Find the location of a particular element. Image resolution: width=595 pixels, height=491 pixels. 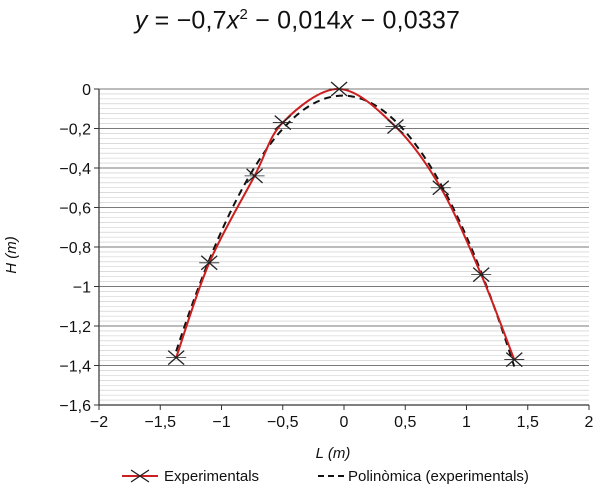

x-tick-label: −2 is located at coordinates (99, 422).